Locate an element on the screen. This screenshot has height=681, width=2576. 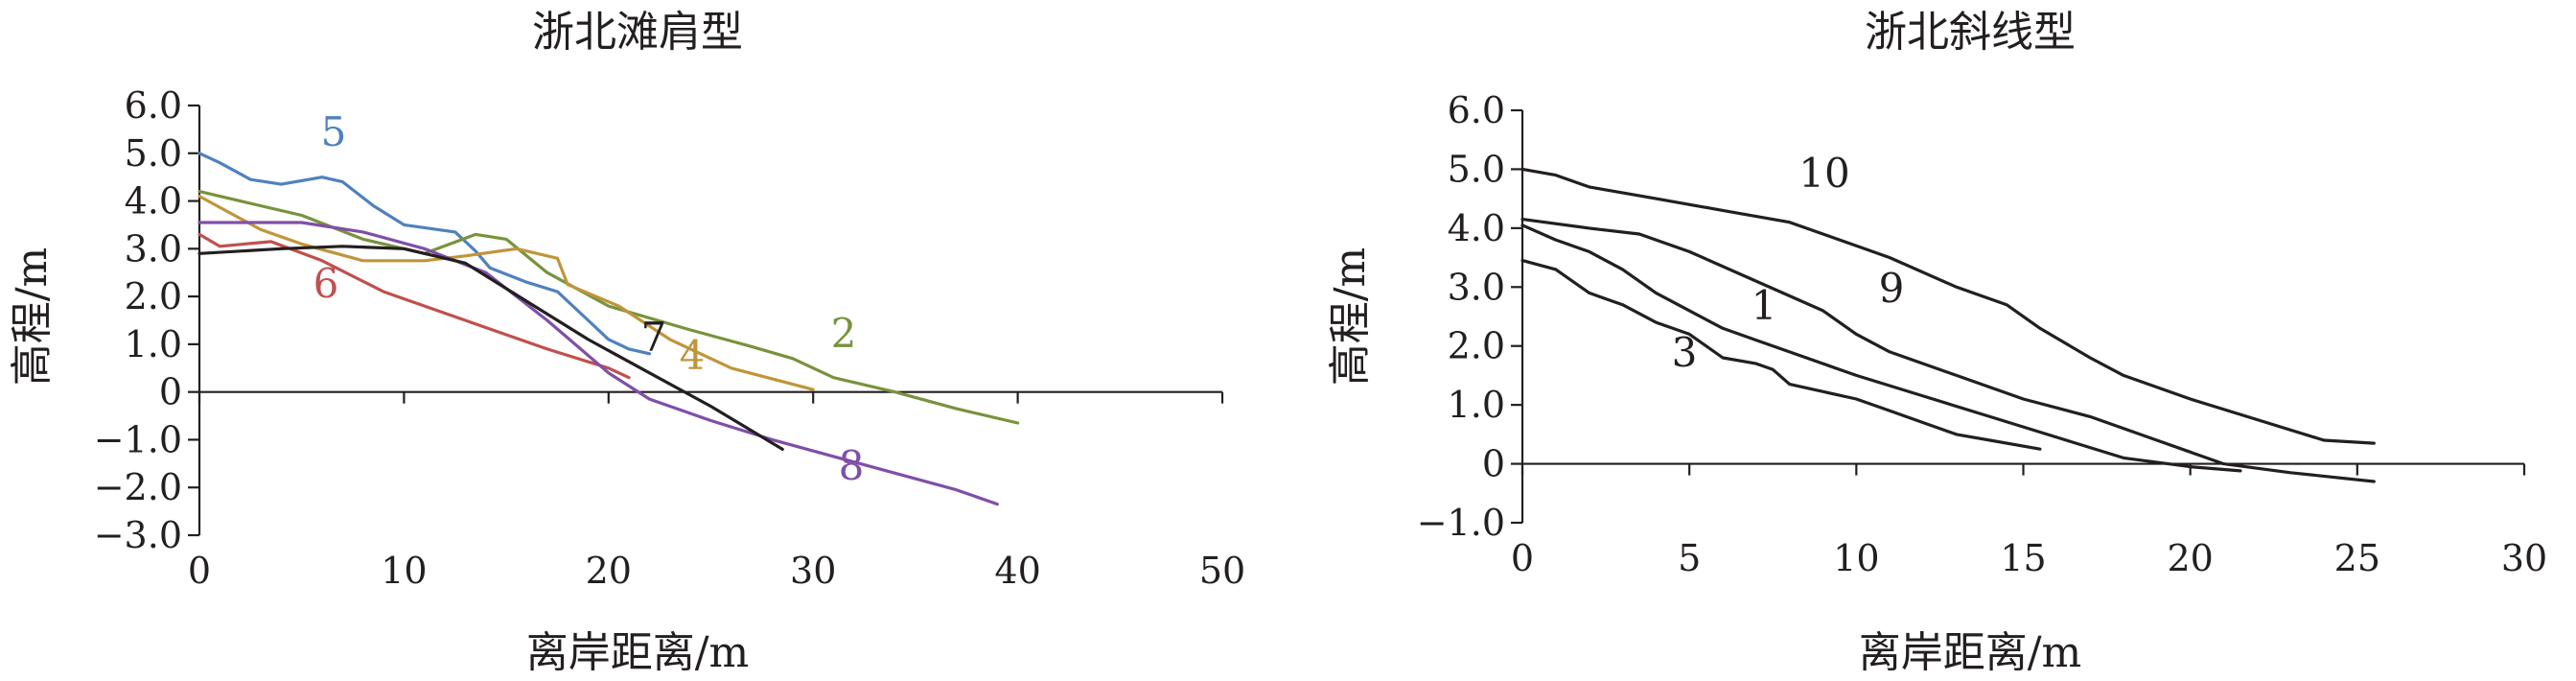
x-tick-label: 25 is located at coordinates (2357, 558).